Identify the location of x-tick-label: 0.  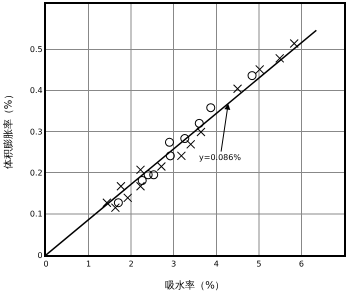
(46, 263).